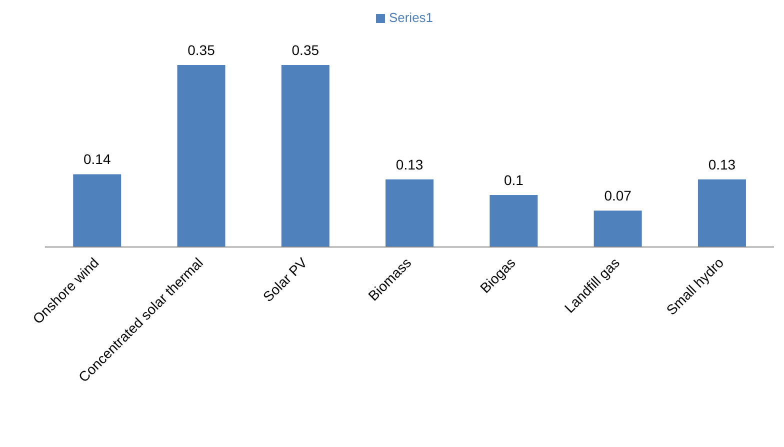 Image resolution: width=784 pixels, height=447 pixels. What do you see at coordinates (618, 196) in the screenshot?
I see `data-label: 0.07` at bounding box center [618, 196].